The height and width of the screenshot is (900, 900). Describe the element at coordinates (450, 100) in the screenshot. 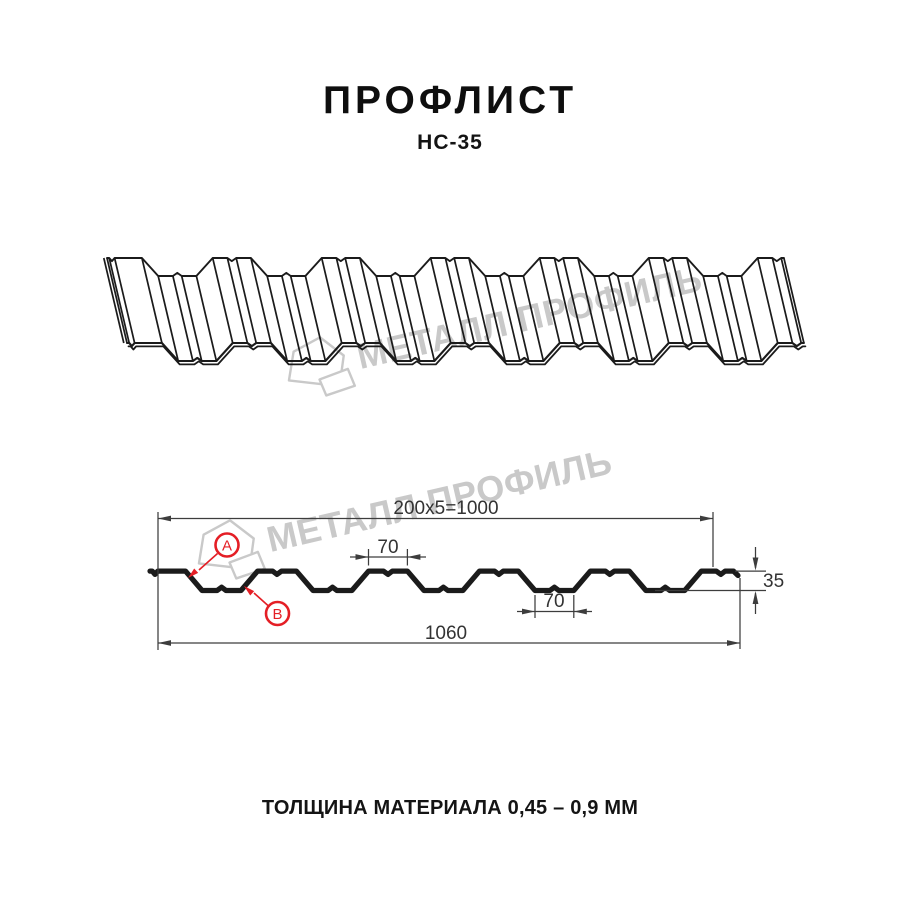

I see `page-title: ПРОФЛИСТ` at that location.